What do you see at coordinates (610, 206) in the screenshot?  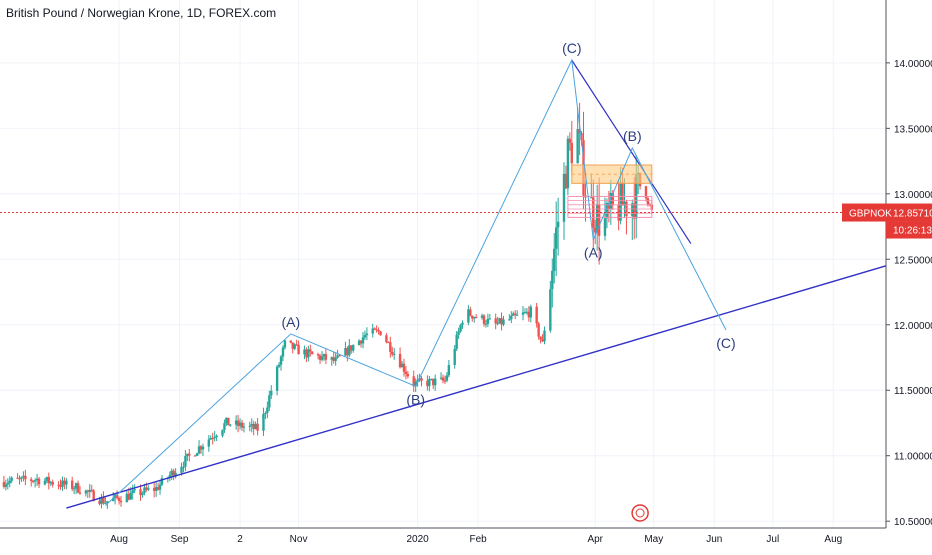 I see `zone-range` at bounding box center [610, 206].